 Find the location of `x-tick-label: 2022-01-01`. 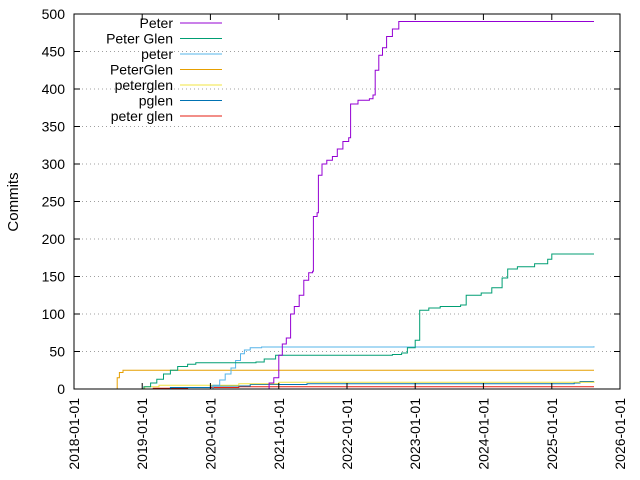

x-tick-label: 2022-01-01 is located at coordinates (347, 434).